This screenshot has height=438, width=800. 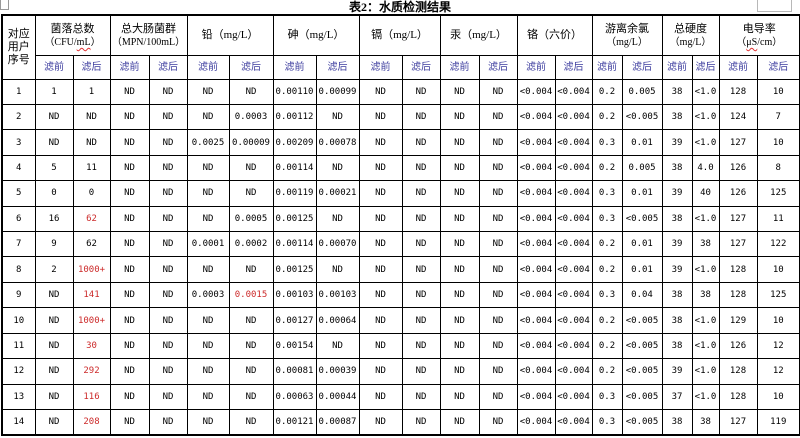 What do you see at coordinates (677, 396) in the screenshot?
I see `table-cell: 37` at bounding box center [677, 396].